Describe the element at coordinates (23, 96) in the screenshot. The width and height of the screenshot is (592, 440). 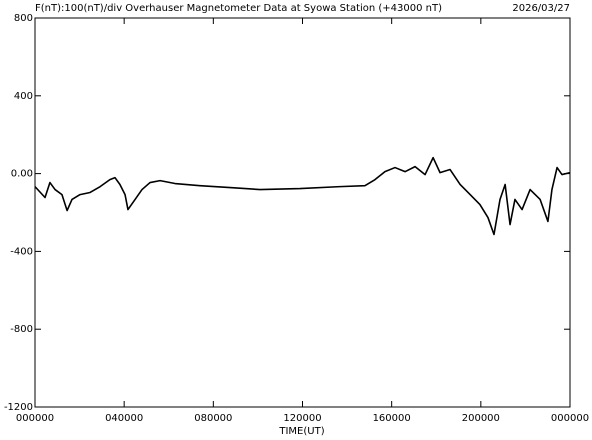
I see `y-tick-label: 400` at that location.